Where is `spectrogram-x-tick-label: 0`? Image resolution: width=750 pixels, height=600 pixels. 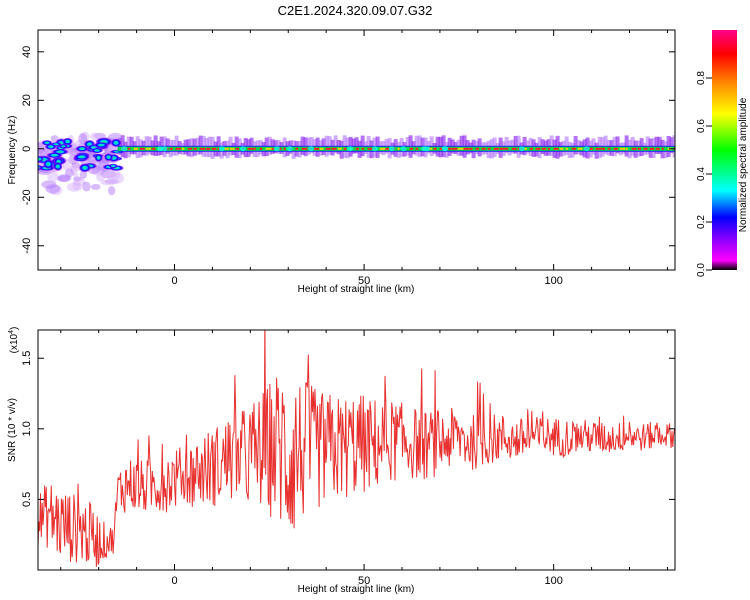 spectrogram-x-tick-label: 0 is located at coordinates (174, 281).